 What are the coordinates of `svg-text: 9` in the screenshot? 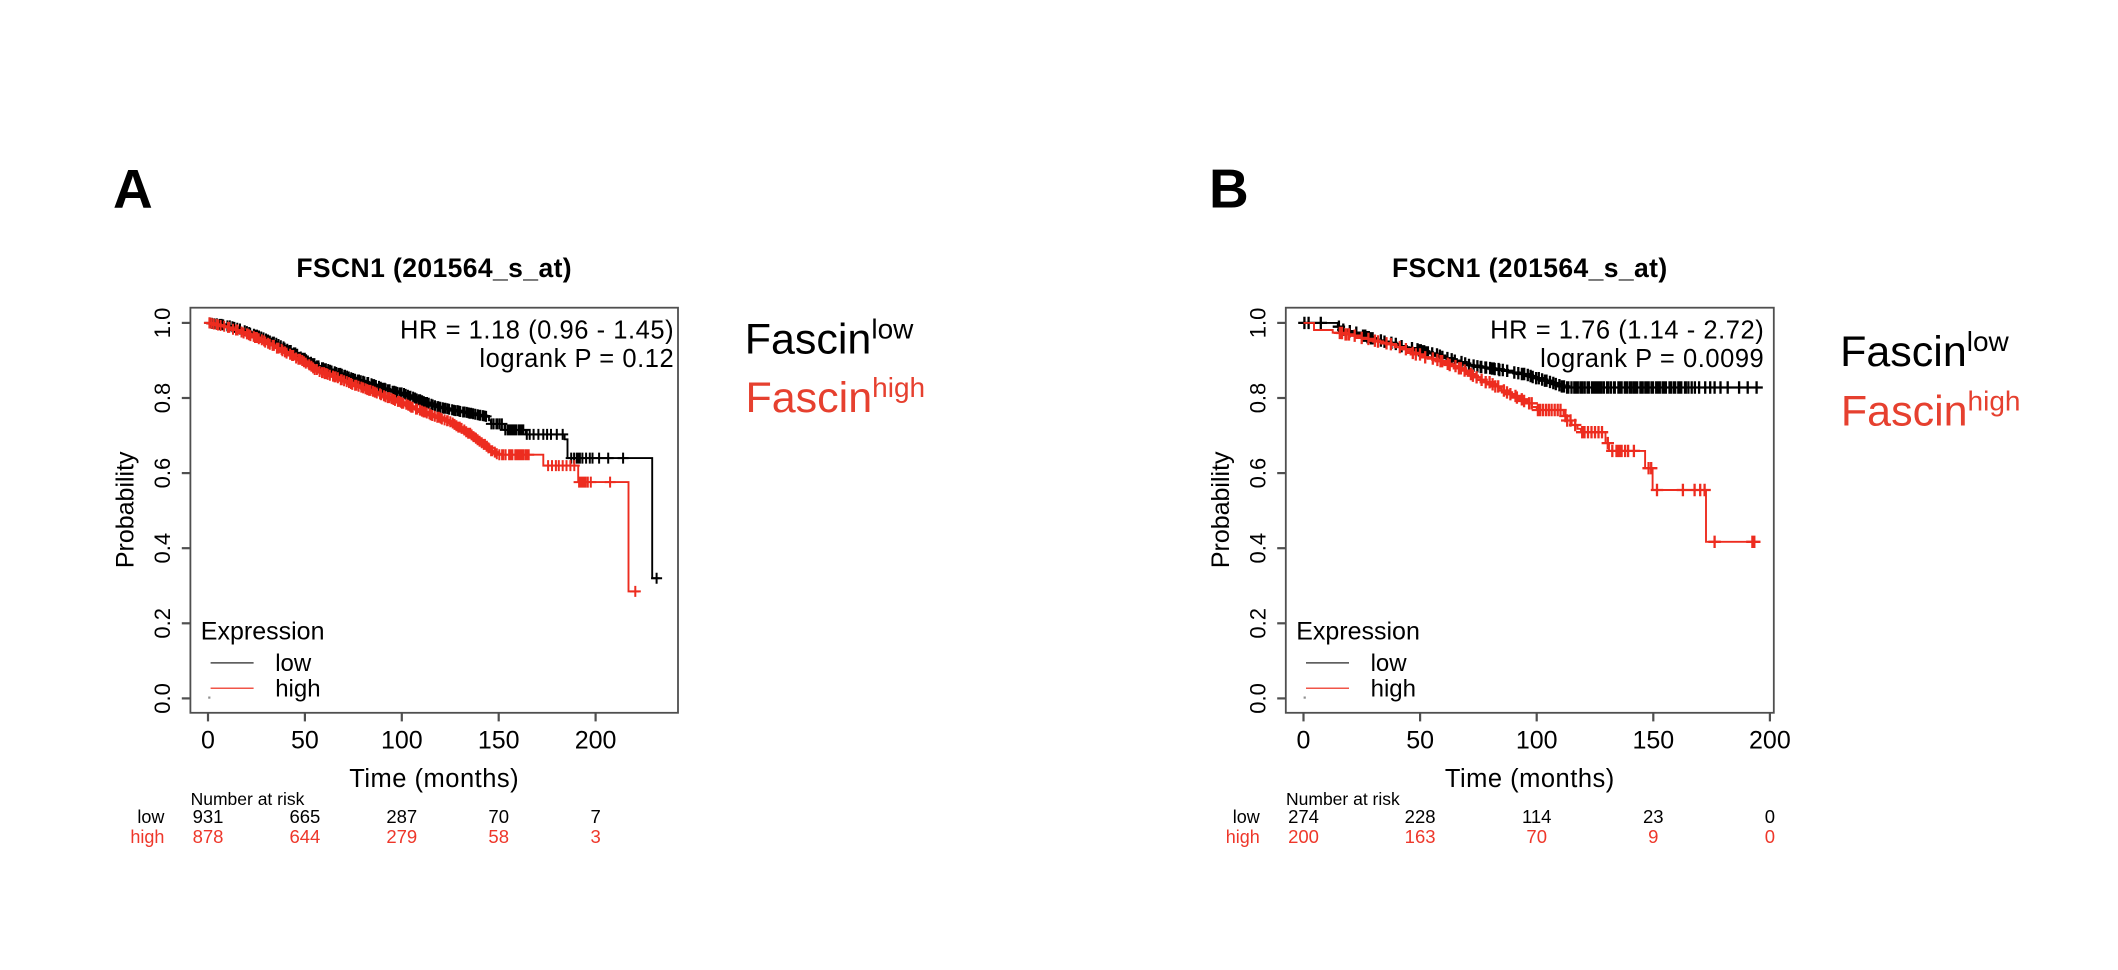 It's located at (1653, 836).